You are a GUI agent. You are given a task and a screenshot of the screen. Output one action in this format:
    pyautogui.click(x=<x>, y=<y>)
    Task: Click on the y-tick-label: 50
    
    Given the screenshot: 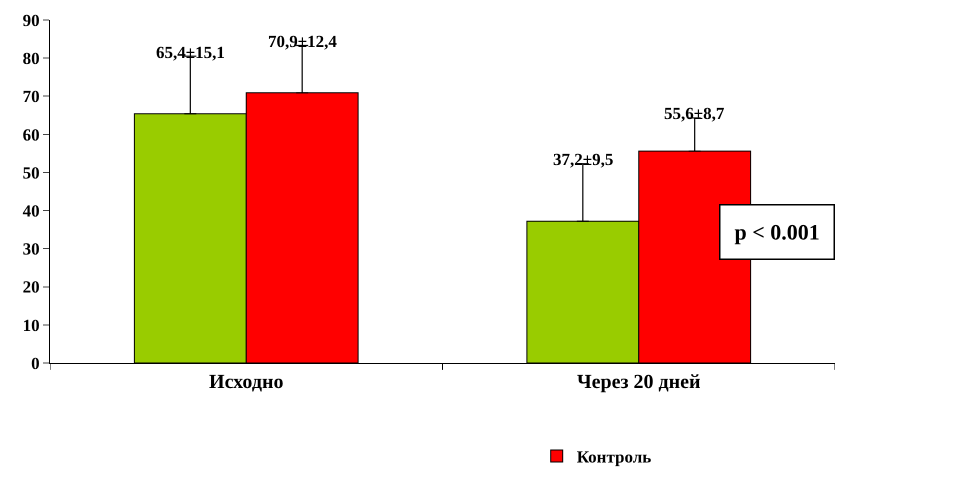 What is the action you would take?
    pyautogui.click(x=31, y=172)
    